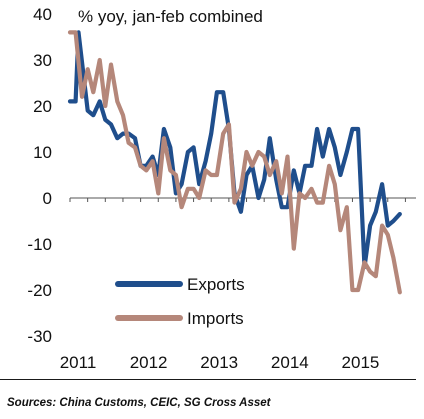 This screenshot has height=419, width=424. Describe the element at coordinates (170, 16) in the screenshot. I see `chart-title: % yoy, jan-feb combined` at that location.